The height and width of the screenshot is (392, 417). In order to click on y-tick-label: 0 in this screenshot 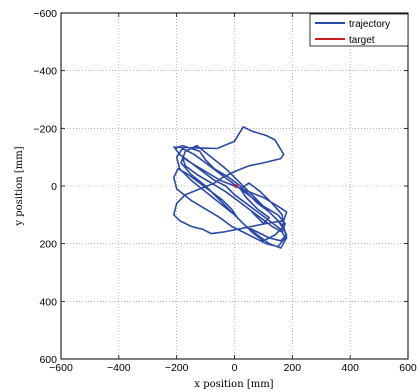, I will do `click(54, 187)`.